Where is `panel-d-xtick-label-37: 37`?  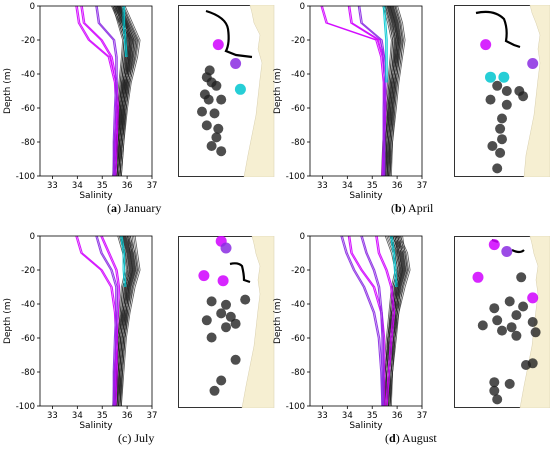
panel-d-xtick-label-37: 37 is located at coordinates (422, 416).